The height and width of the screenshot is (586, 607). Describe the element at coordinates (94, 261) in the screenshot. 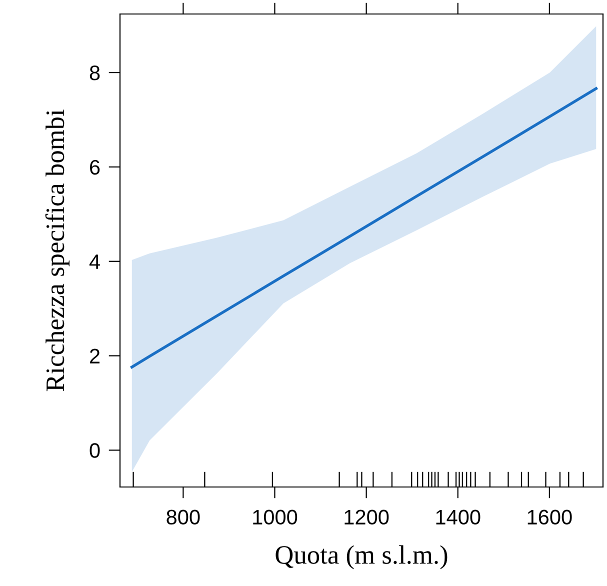

I see `y-tick-label: 4` at that location.